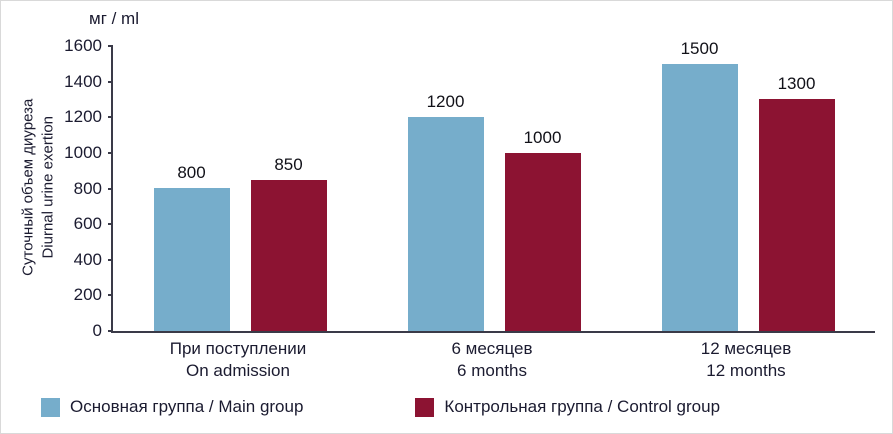 The image size is (893, 434). I want to click on x-category-line2: 12 months, so click(746, 370).